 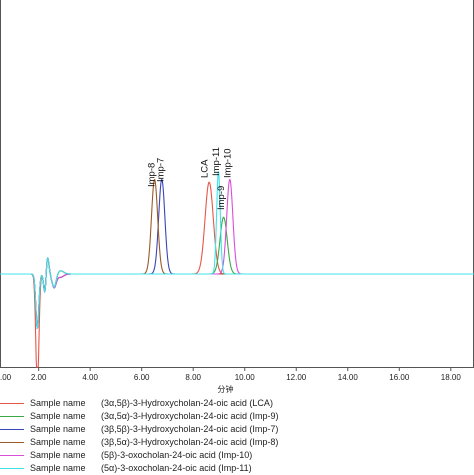 I want to click on peak-label: Imp-10, so click(x=228, y=163).